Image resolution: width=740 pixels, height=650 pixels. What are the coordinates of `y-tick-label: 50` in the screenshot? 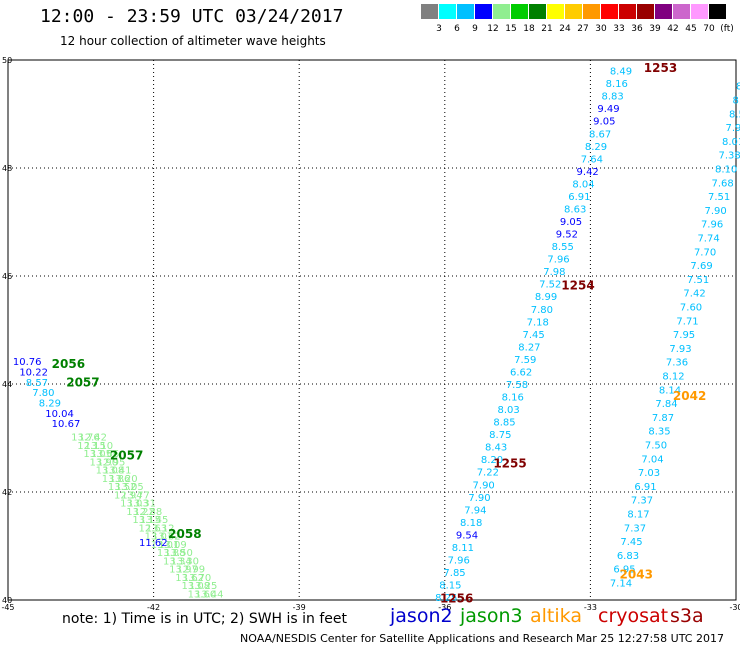 It's located at (7, 60).